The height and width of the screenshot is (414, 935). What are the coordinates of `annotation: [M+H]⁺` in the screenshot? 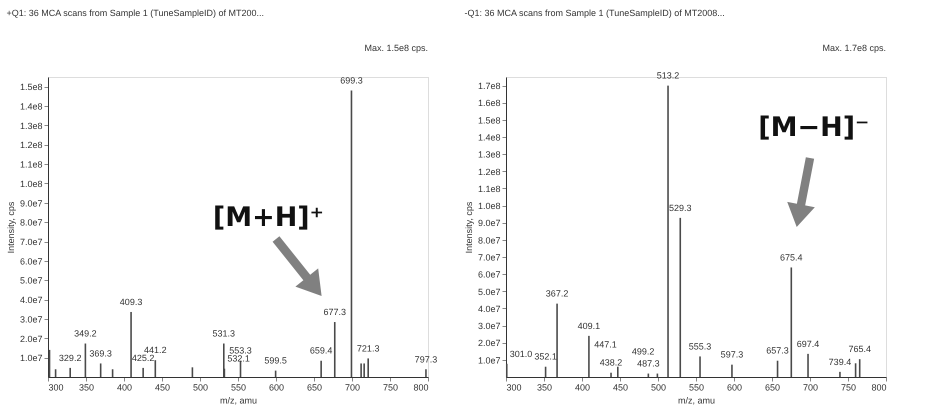 It's located at (268, 217).